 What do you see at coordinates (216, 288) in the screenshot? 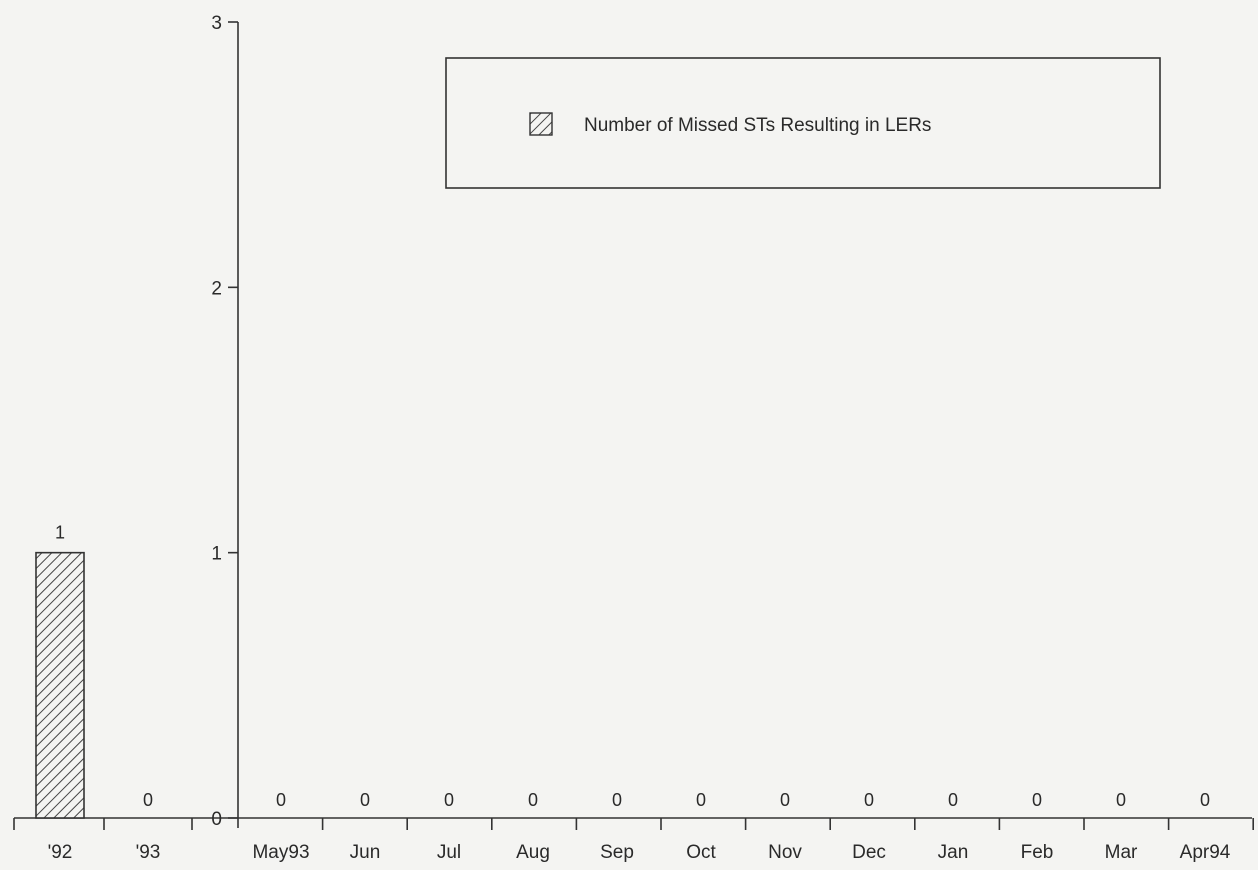
I see `y-tick-label: 2` at bounding box center [216, 288].